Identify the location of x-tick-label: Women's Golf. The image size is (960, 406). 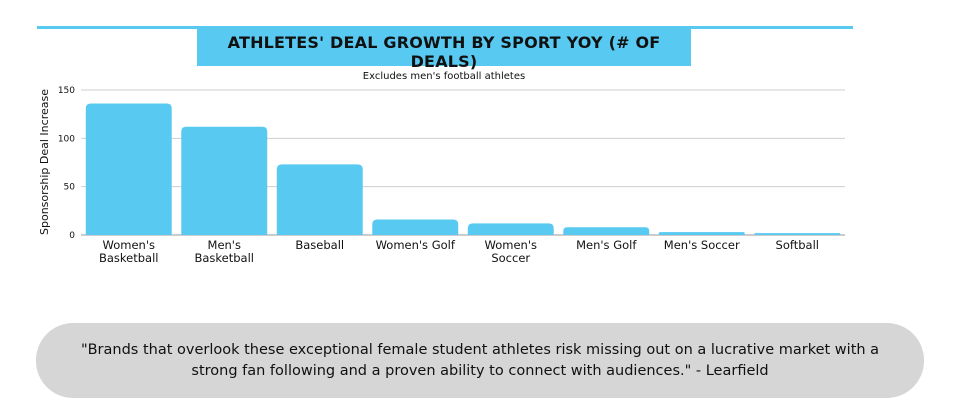
(416, 245).